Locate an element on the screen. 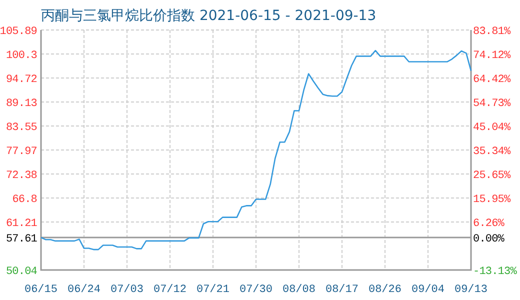 The width and height of the screenshot is (520, 300). y-tick-label: 100.3 is located at coordinates (21, 56).